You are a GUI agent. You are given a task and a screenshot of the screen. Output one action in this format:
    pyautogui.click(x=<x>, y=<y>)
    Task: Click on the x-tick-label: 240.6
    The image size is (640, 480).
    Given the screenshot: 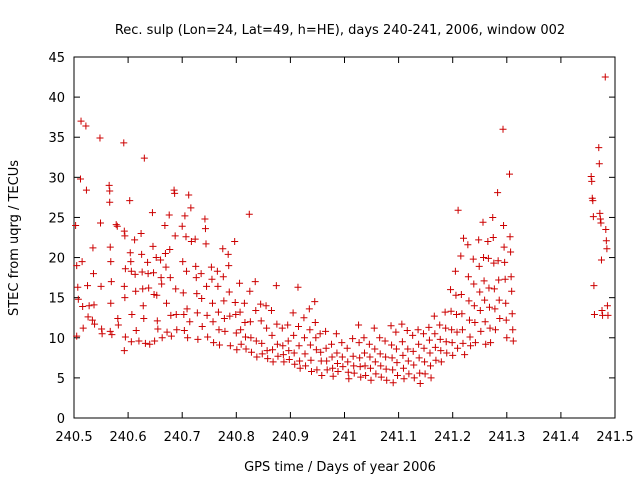 What is the action you would take?
    pyautogui.click(x=127, y=437)
    